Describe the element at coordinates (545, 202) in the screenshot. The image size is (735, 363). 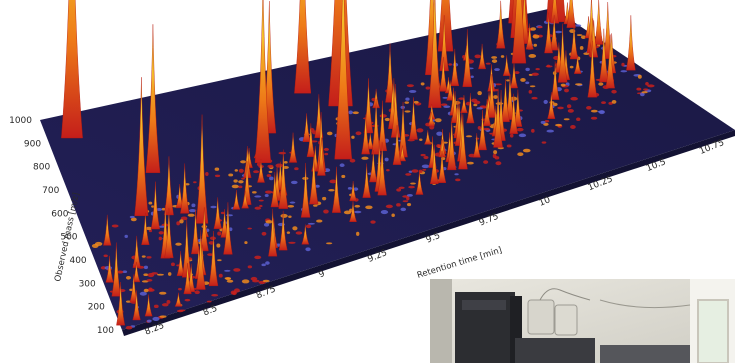
I see `x-tick-label: 10` at that location.